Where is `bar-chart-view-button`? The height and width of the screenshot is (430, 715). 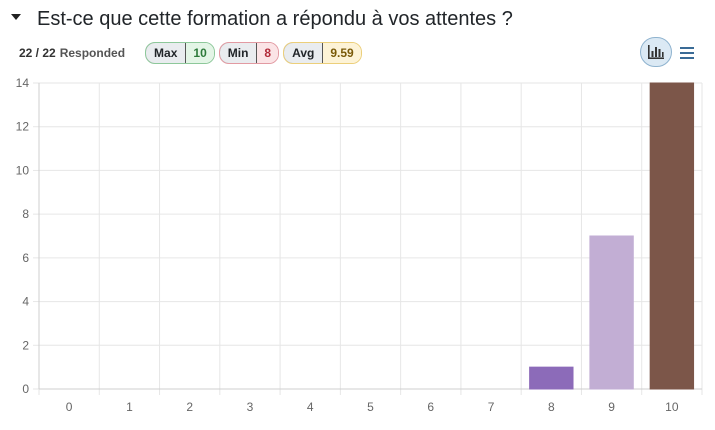
bar-chart-view-button is located at coordinates (656, 52).